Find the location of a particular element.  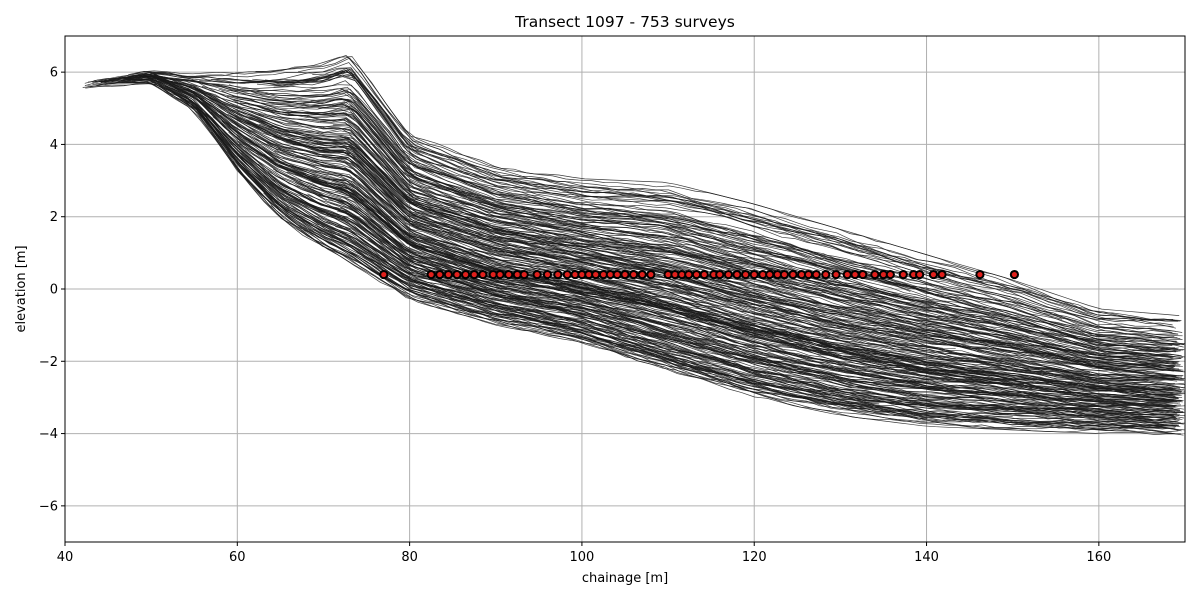

x-tick-label: 120 is located at coordinates (754, 557).